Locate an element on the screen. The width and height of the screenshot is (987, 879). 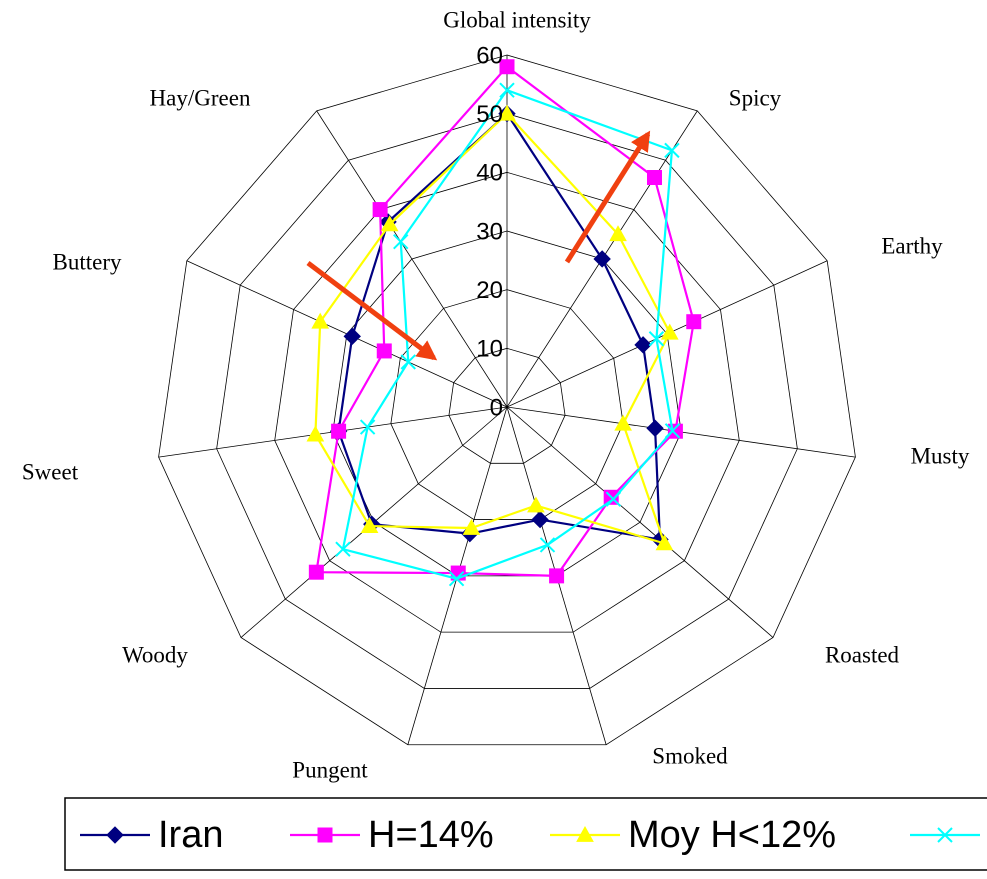
tick-label: 60 is located at coordinates (489, 55).